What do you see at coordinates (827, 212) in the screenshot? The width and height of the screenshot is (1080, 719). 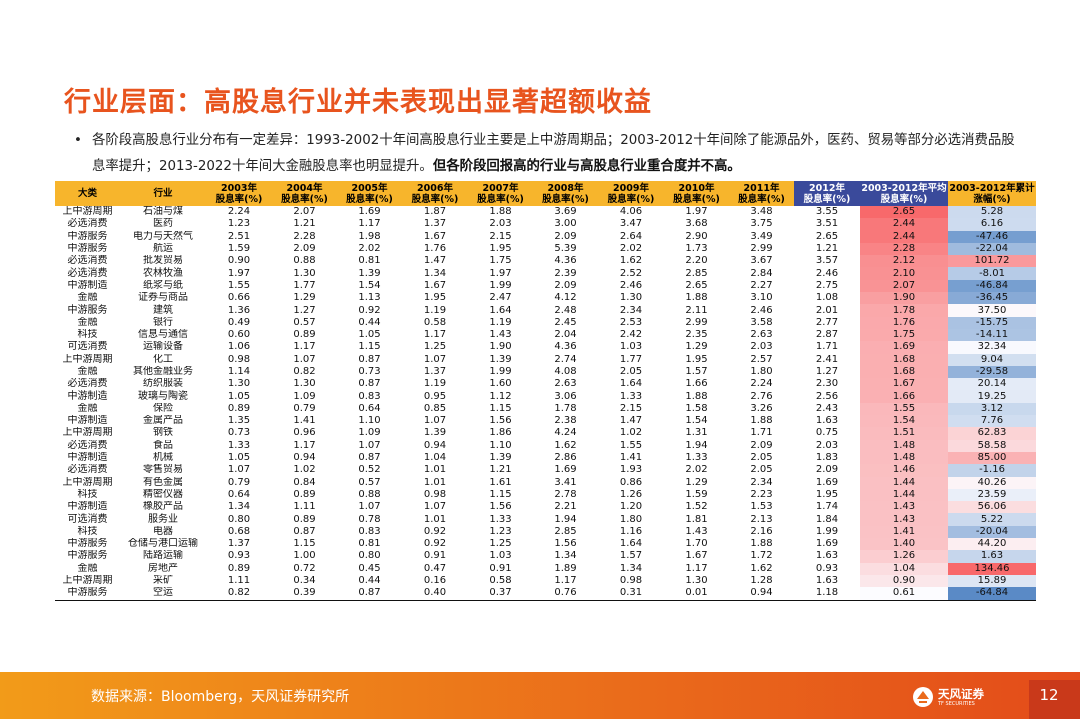 I see `yield-cell: 3.55` at bounding box center [827, 212].